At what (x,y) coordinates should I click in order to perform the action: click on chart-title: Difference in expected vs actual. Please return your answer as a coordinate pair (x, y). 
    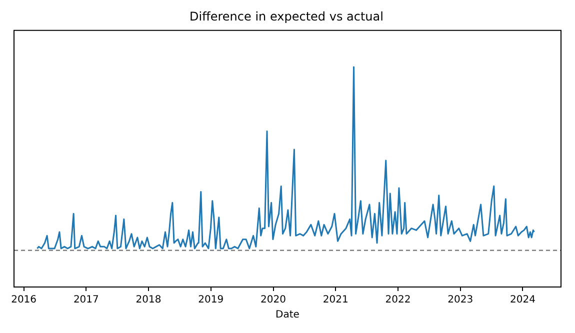
    Looking at the image, I should click on (287, 16).